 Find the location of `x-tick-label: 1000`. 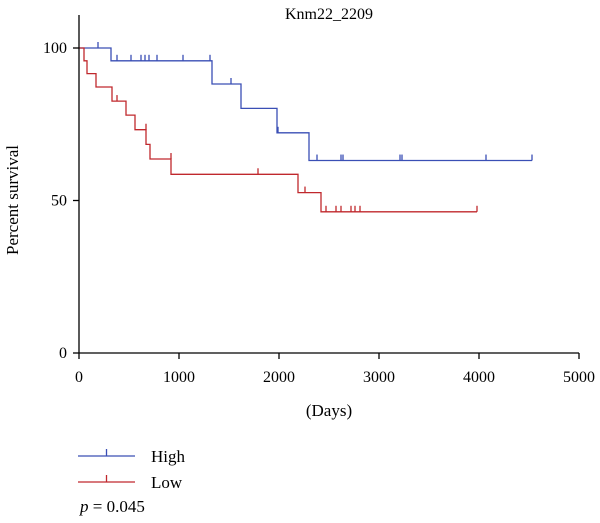

x-tick-label: 1000 is located at coordinates (179, 377).